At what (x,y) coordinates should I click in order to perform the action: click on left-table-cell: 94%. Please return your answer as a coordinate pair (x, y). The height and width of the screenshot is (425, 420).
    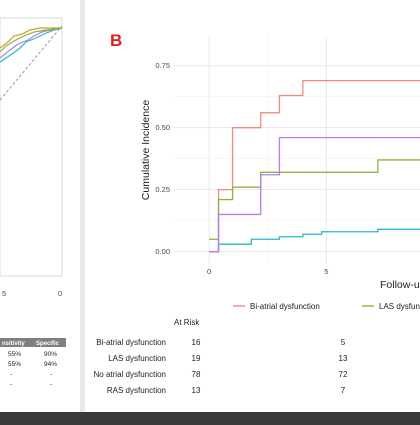
    Looking at the image, I should click on (50, 364).